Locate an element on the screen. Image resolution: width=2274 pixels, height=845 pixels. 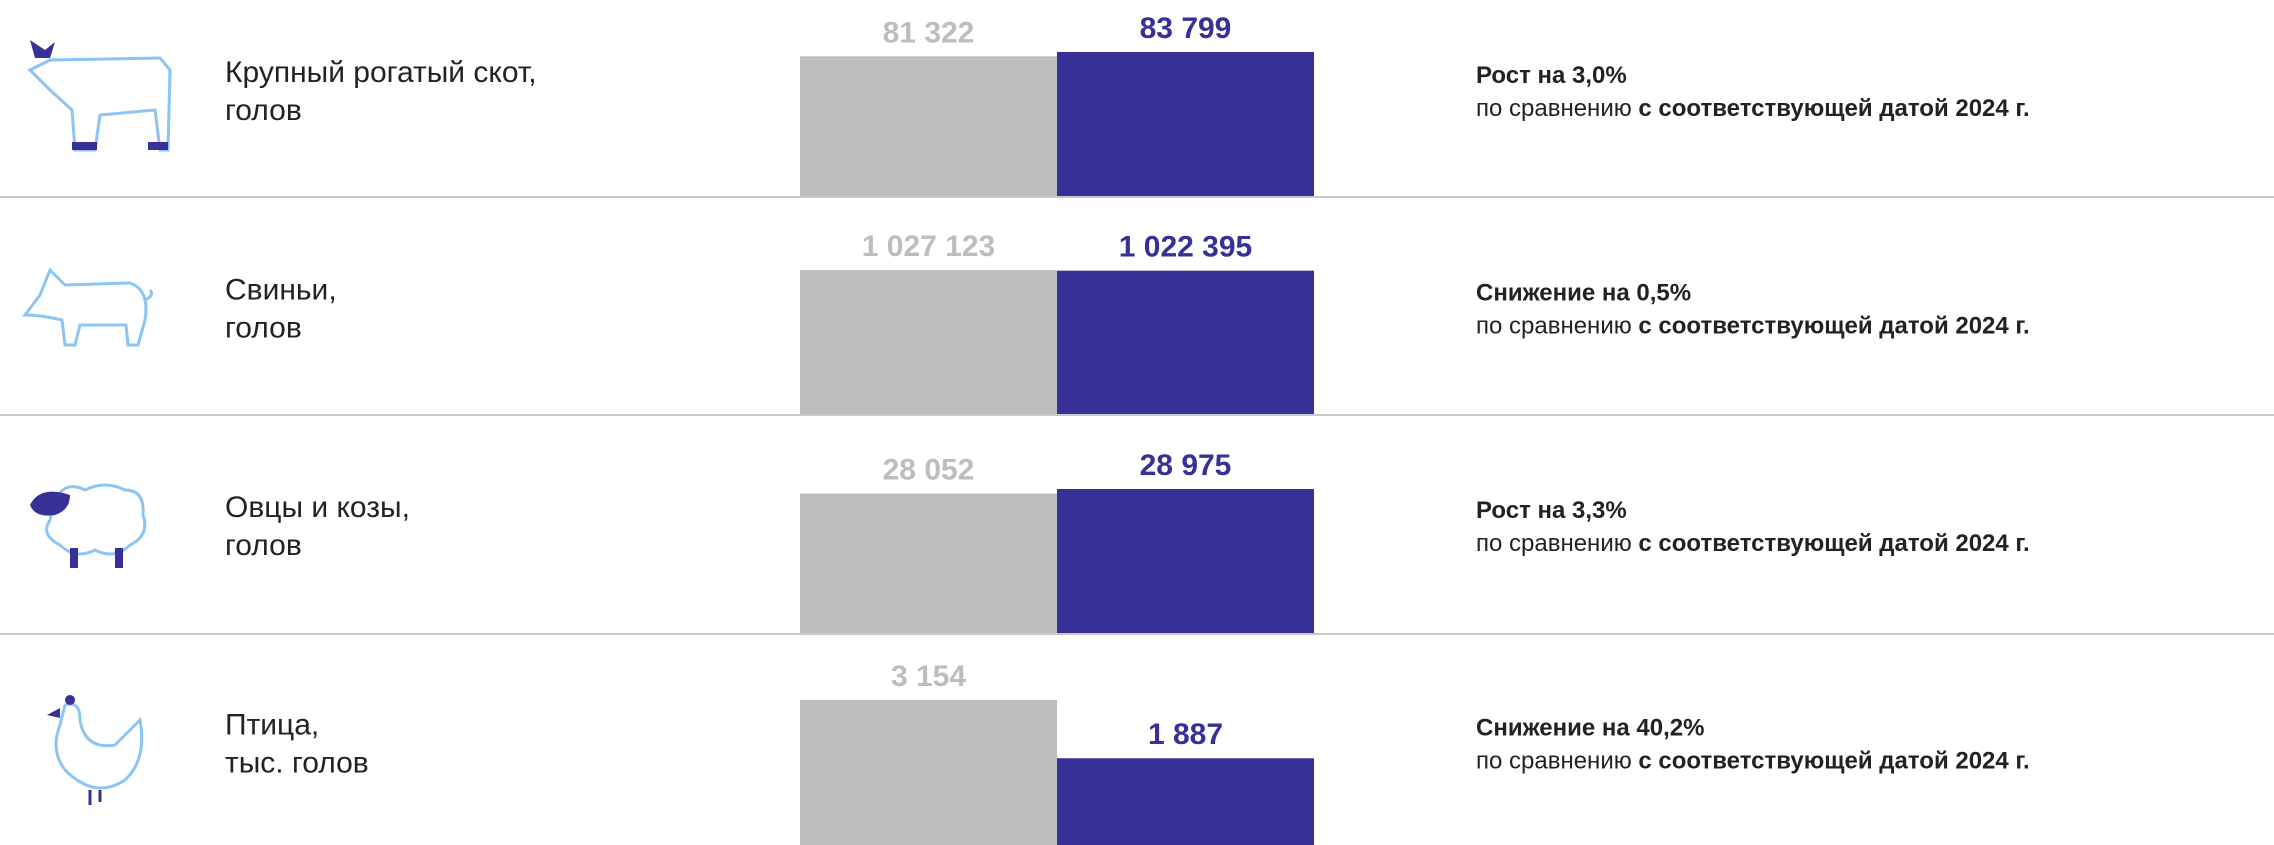
sheep-icon is located at coordinates (88, 525).